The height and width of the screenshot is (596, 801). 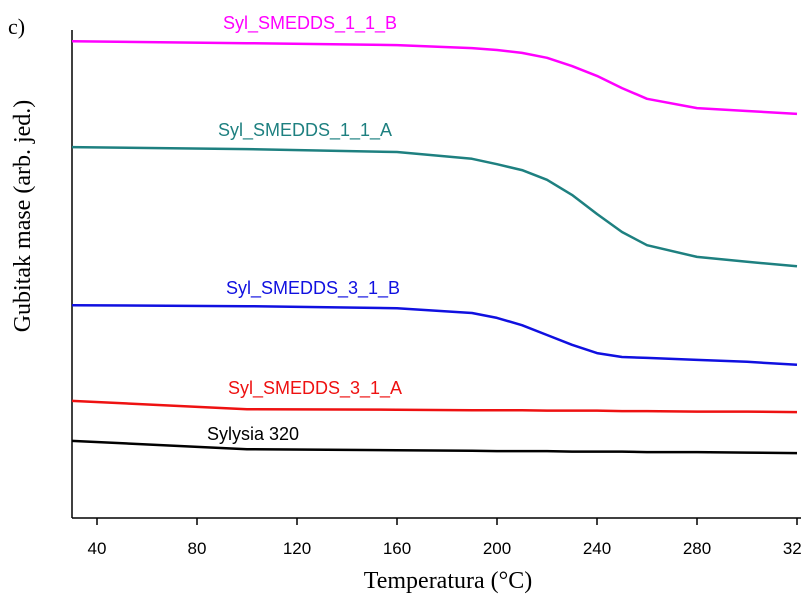 What do you see at coordinates (197, 548) in the screenshot?
I see `x-tick-label: 80` at bounding box center [197, 548].